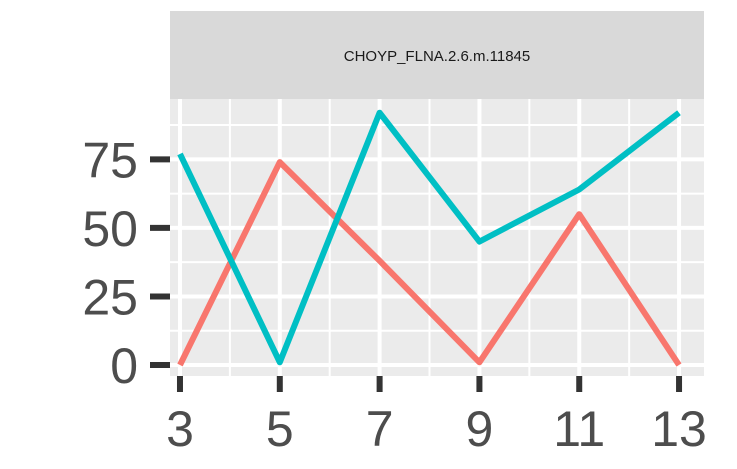 The height and width of the screenshot is (469, 737). Describe the element at coordinates (380, 429) in the screenshot. I see `x-tick-label: 7` at that location.